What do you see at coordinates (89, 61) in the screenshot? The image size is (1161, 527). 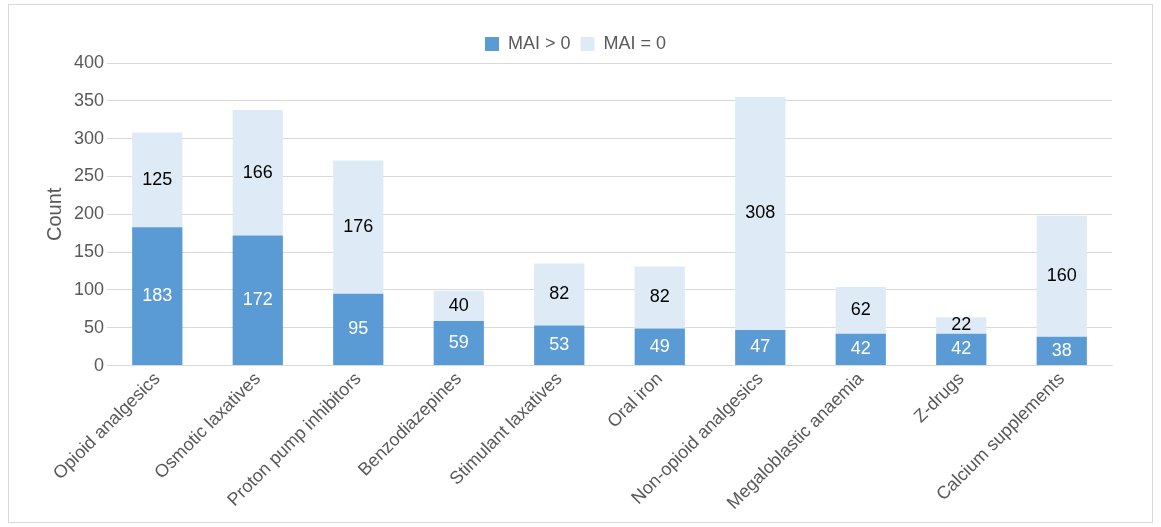 I see `y-tick-label: 400` at bounding box center [89, 61].